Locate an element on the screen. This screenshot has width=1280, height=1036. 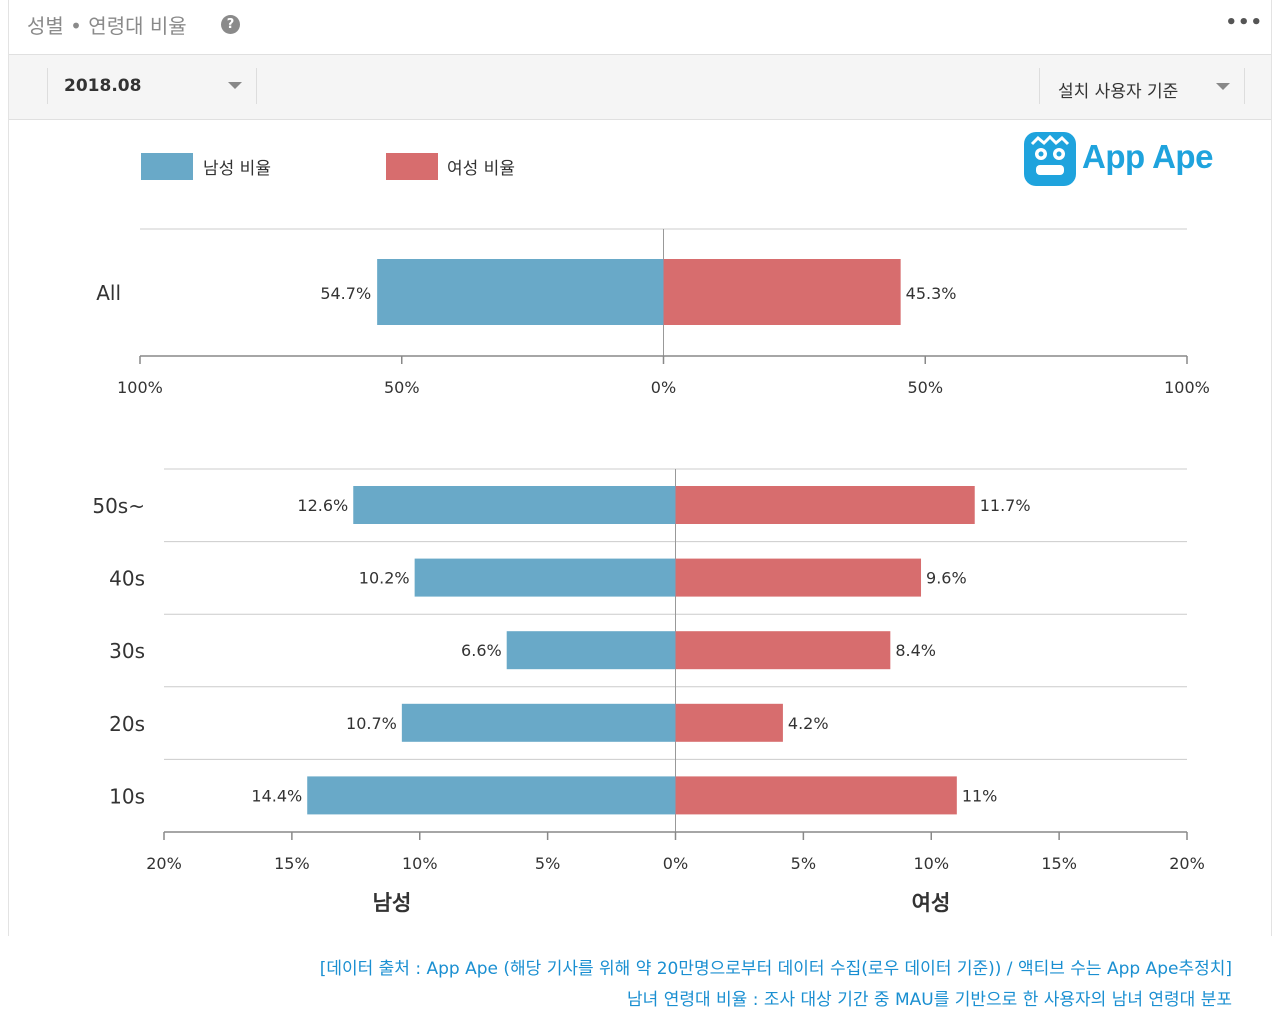
category-label: 40s is located at coordinates (127, 579).